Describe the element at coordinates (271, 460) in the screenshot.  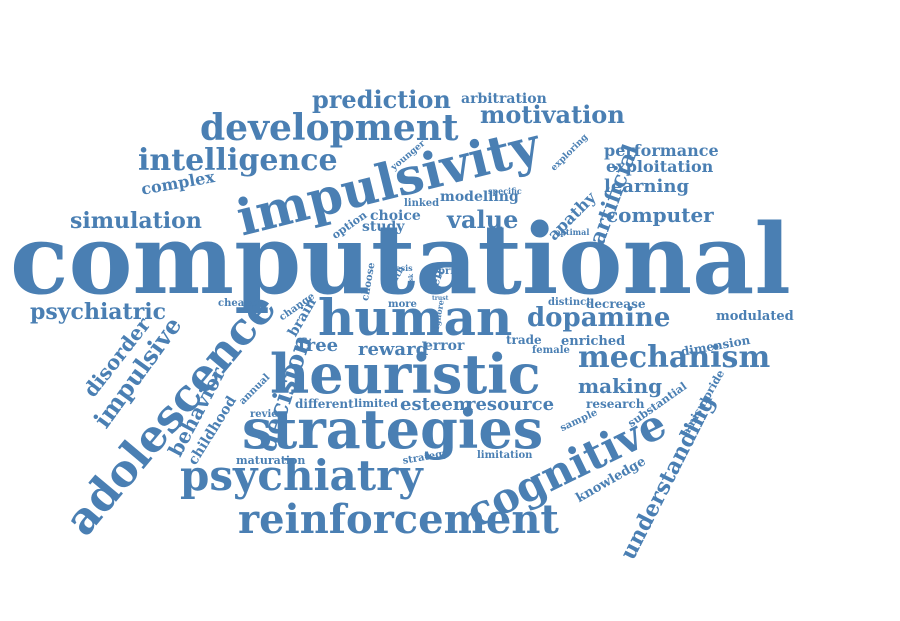
I see `word-maturation: maturation` at that location.